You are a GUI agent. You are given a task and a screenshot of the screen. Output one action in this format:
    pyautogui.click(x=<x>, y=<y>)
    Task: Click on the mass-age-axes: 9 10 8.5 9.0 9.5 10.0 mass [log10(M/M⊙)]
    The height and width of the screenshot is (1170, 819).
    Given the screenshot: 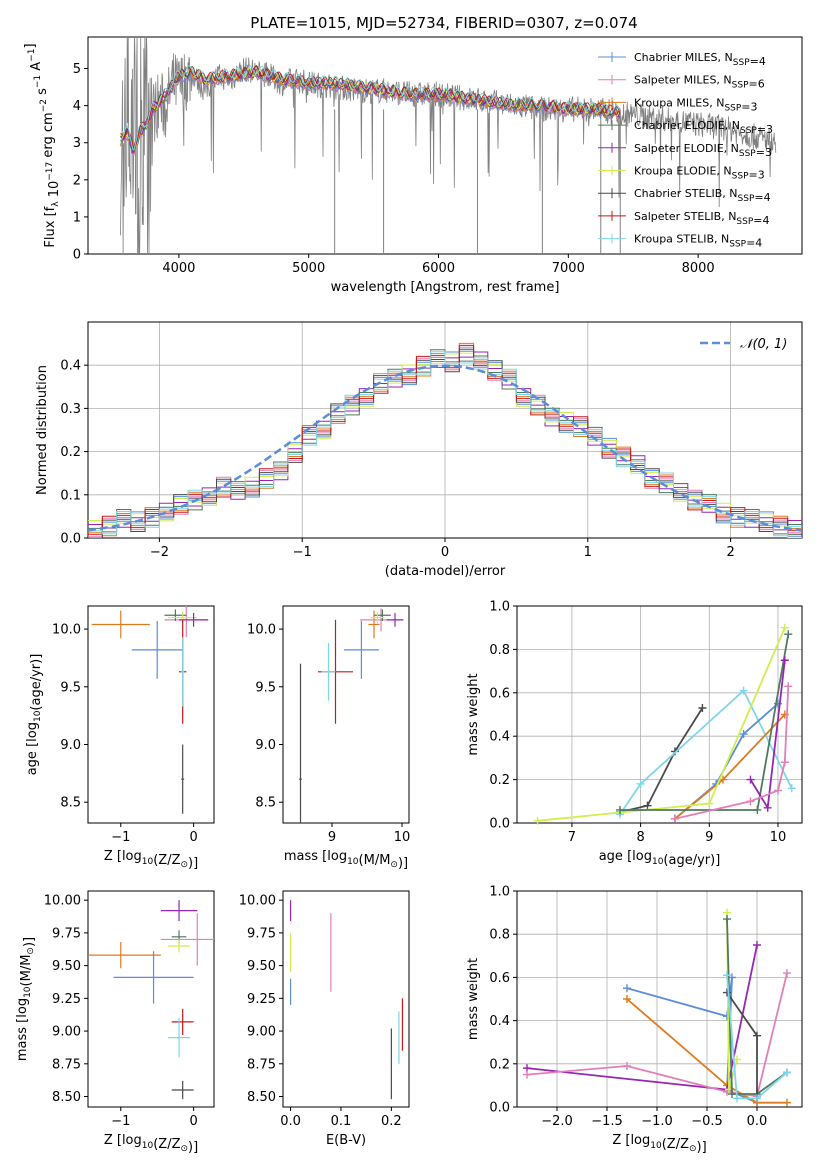 What is the action you would take?
    pyautogui.click(x=328, y=738)
    